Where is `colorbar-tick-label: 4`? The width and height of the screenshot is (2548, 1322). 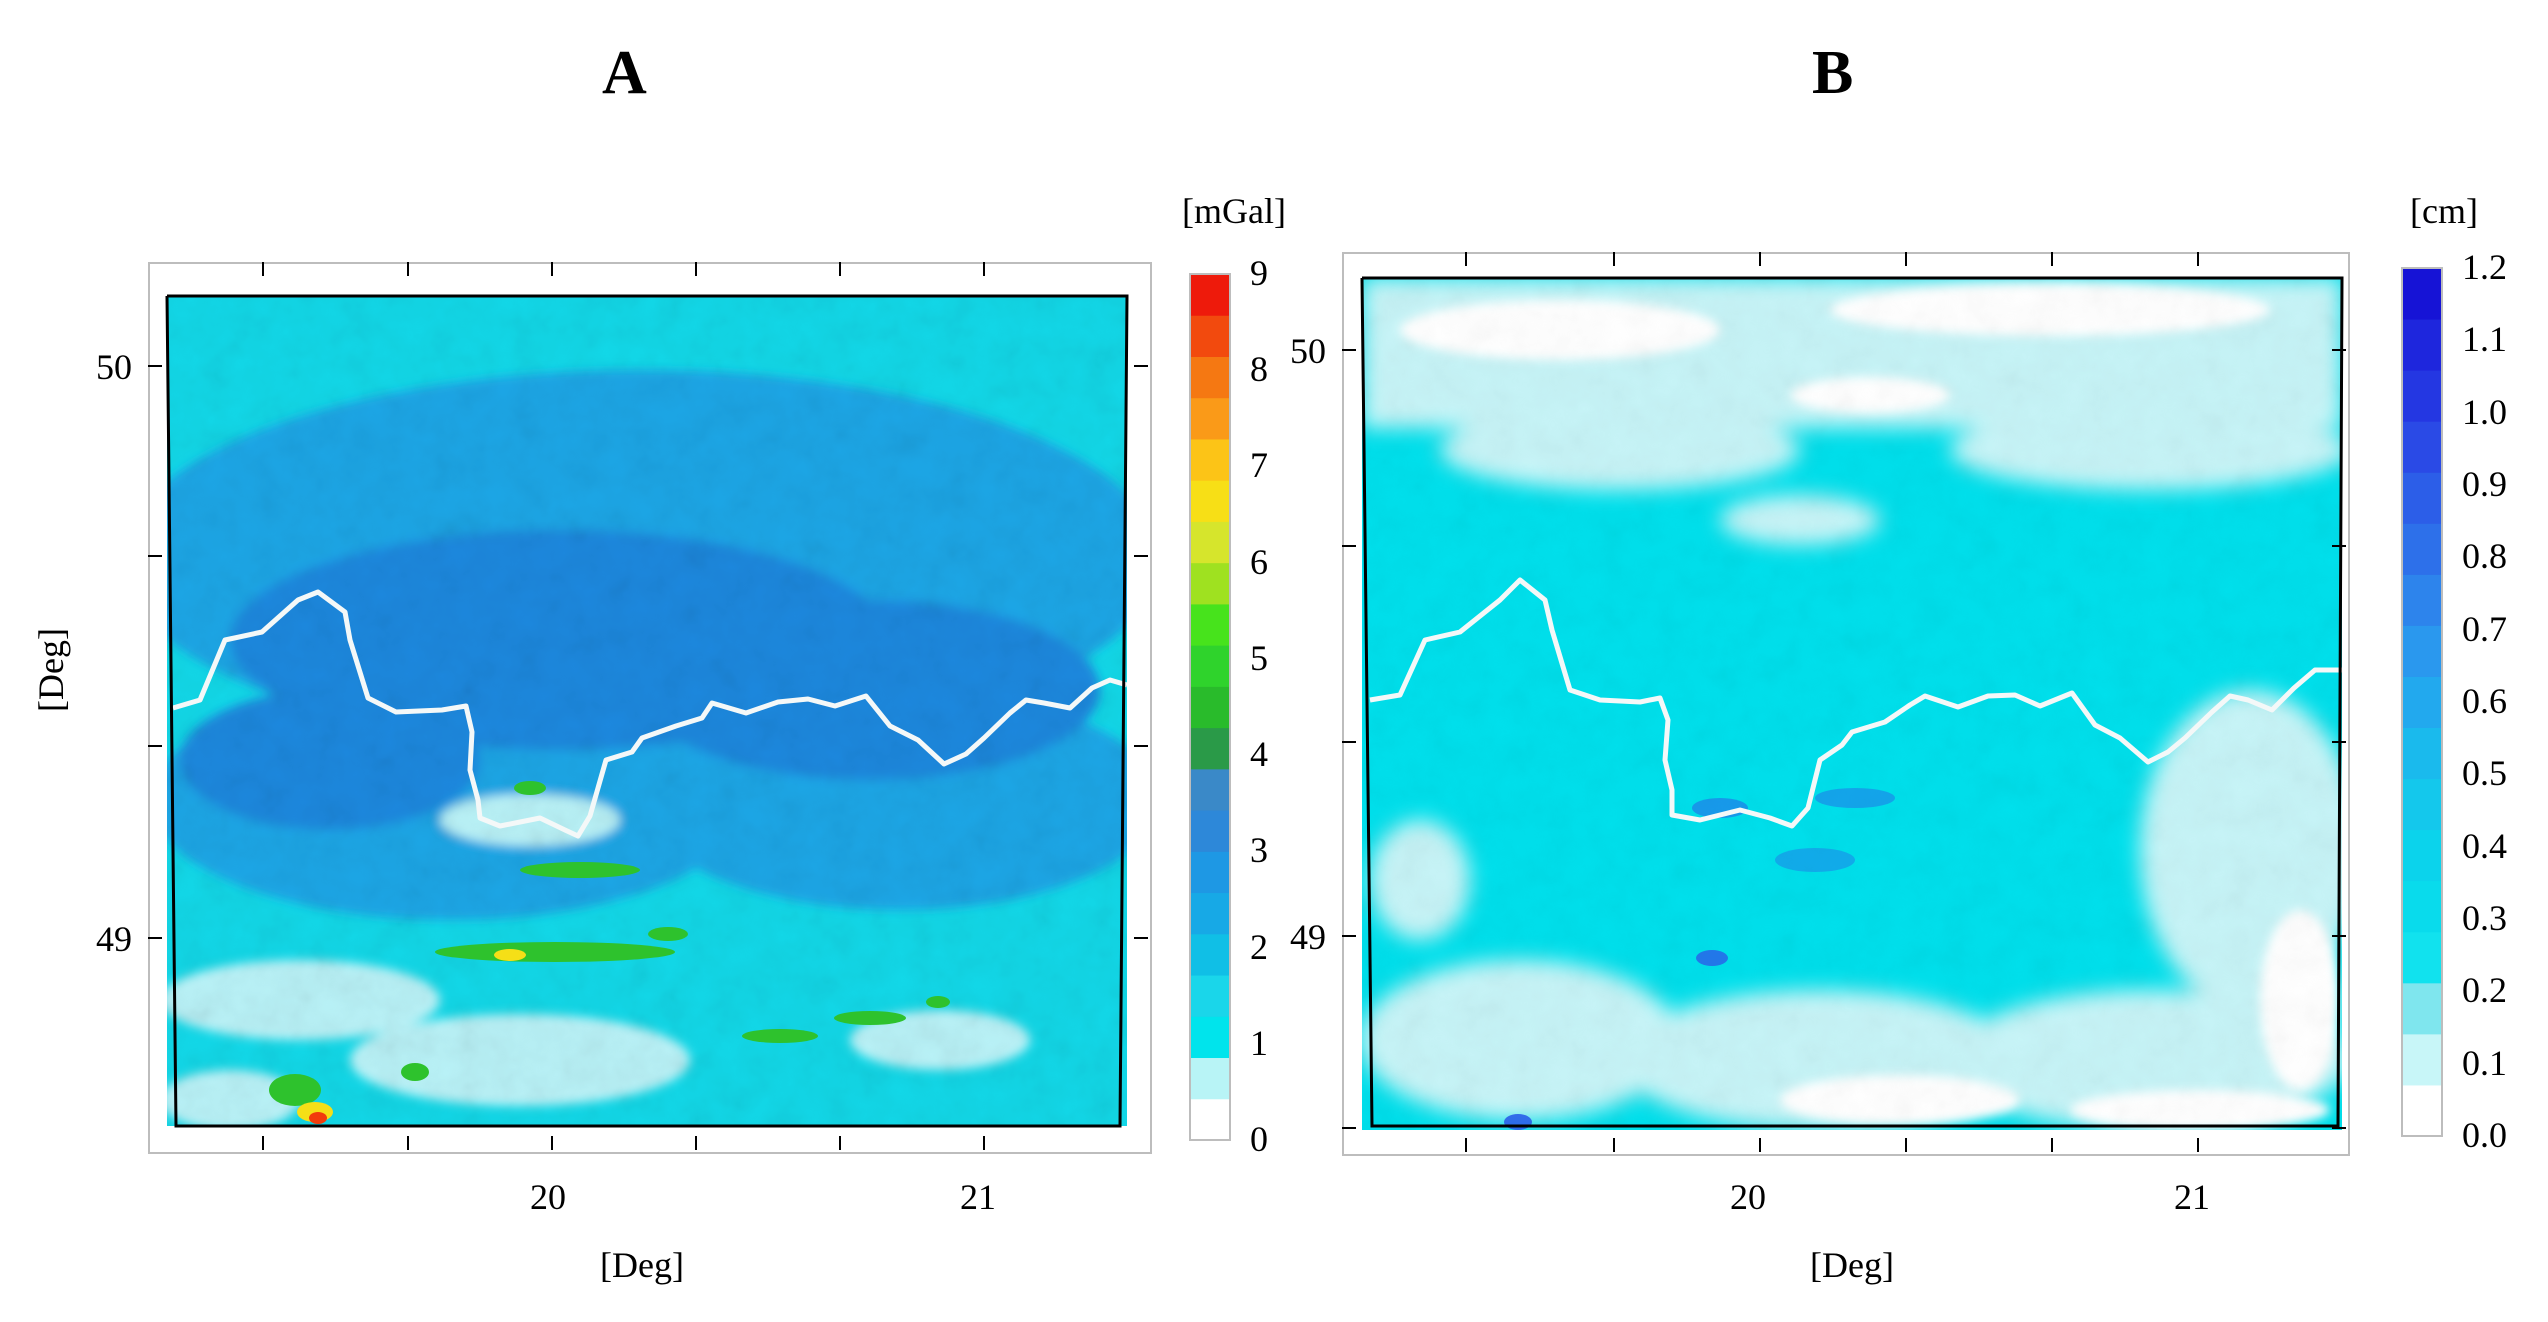 colorbar-tick-label: 4 is located at coordinates (1259, 754).